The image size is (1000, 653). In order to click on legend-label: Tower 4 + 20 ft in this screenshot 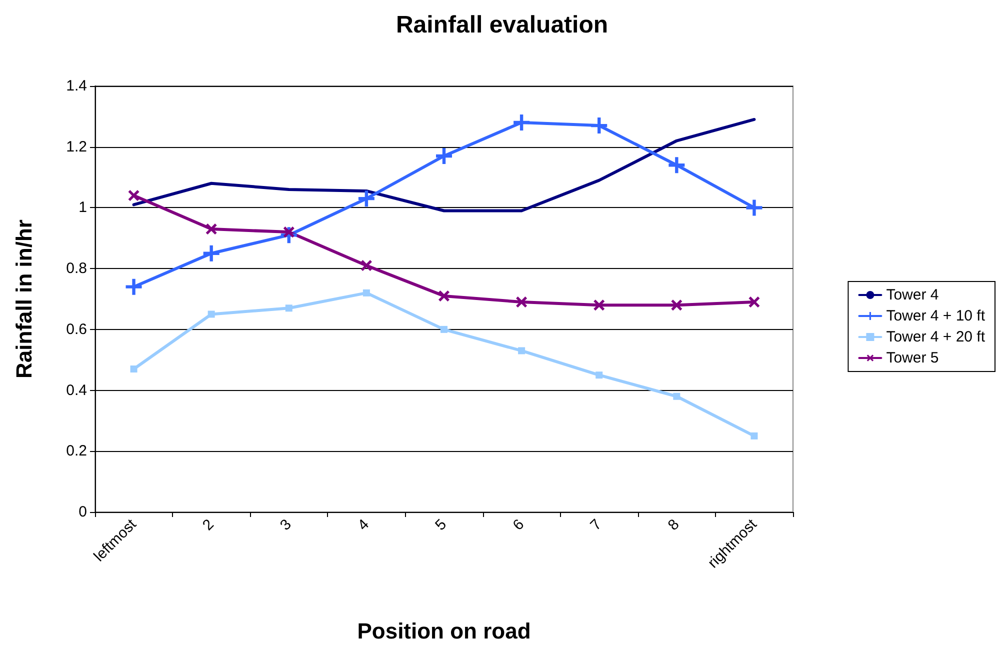, I will do `click(936, 337)`.